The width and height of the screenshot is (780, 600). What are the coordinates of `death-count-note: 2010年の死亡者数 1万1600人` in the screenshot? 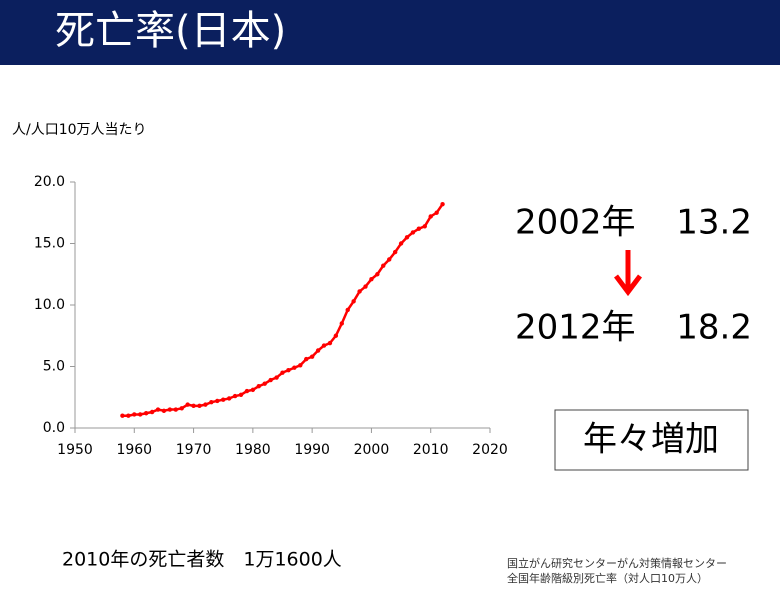 It's located at (202, 560).